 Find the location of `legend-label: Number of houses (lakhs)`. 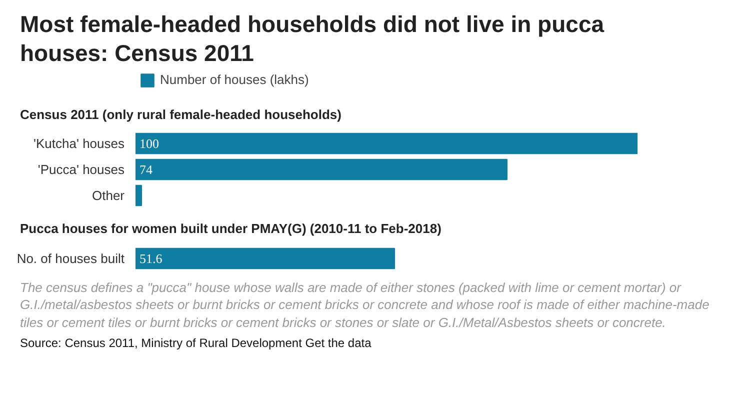

legend-label: Number of houses (lakhs) is located at coordinates (234, 79).